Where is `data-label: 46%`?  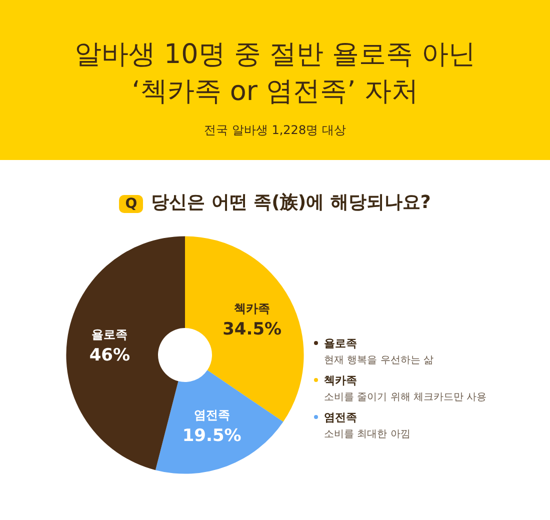
data-label: 46% is located at coordinates (109, 355).